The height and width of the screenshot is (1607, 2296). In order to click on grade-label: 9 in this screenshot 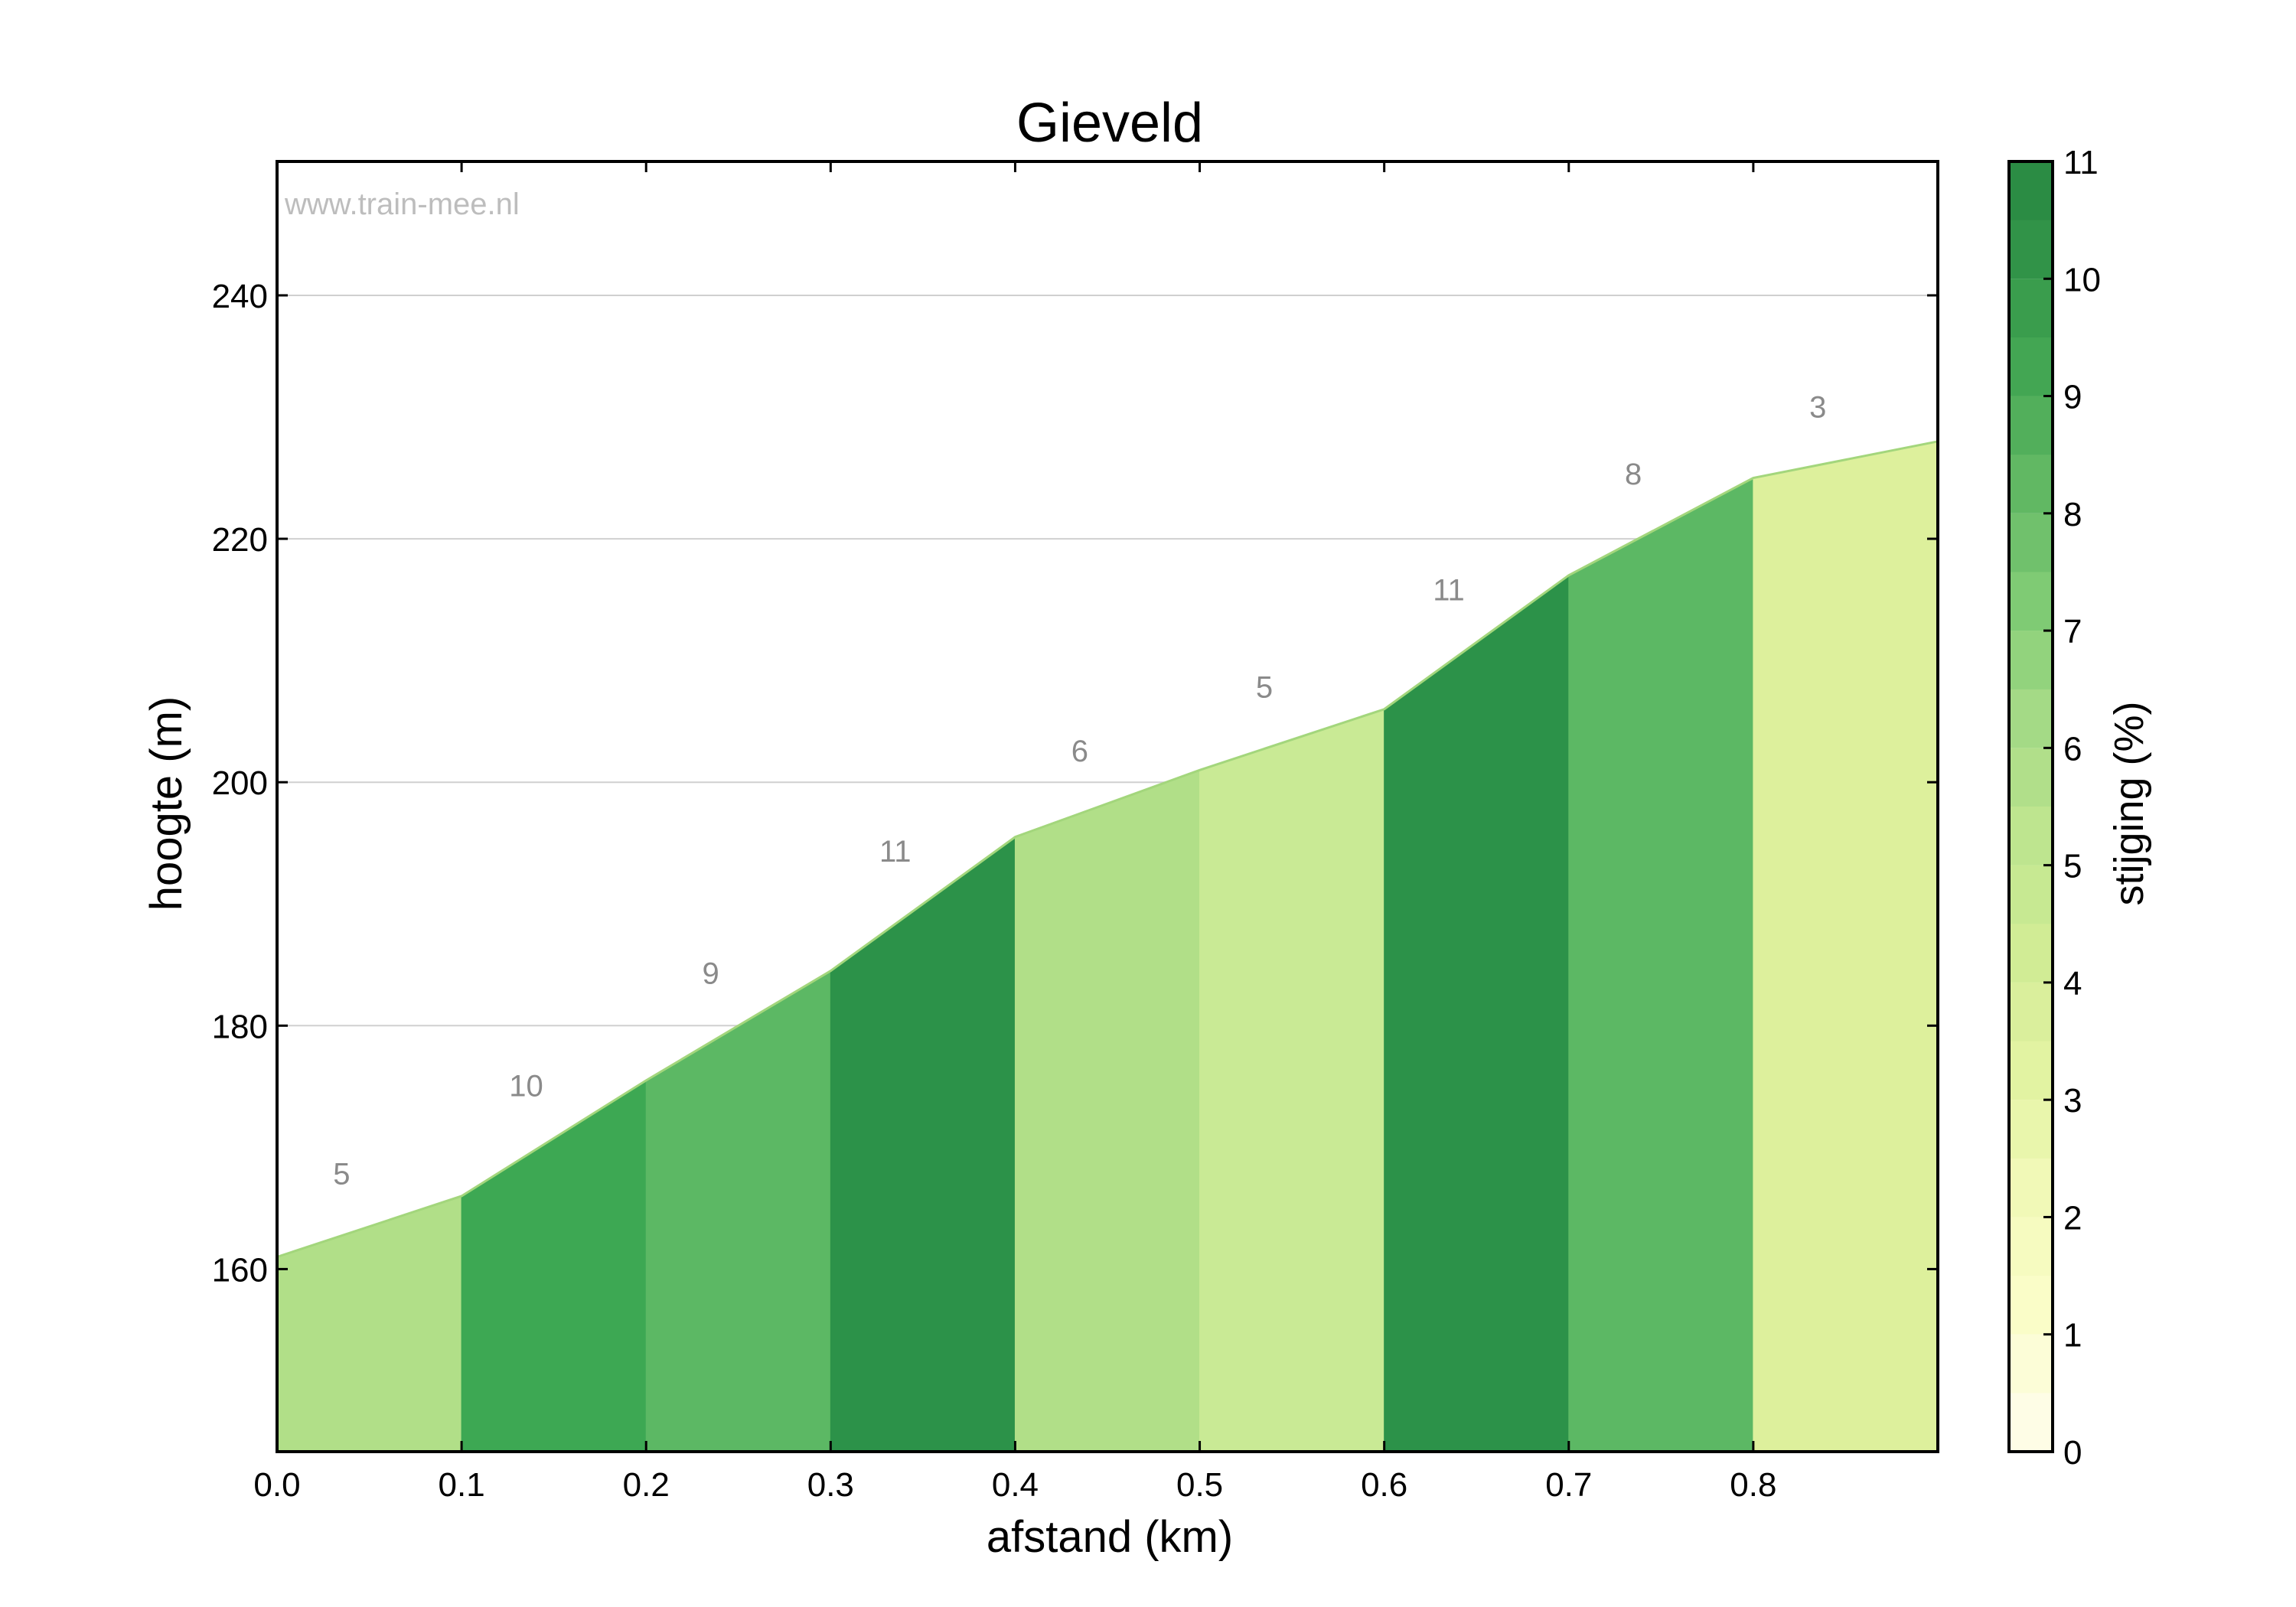, I will do `click(710, 973)`.